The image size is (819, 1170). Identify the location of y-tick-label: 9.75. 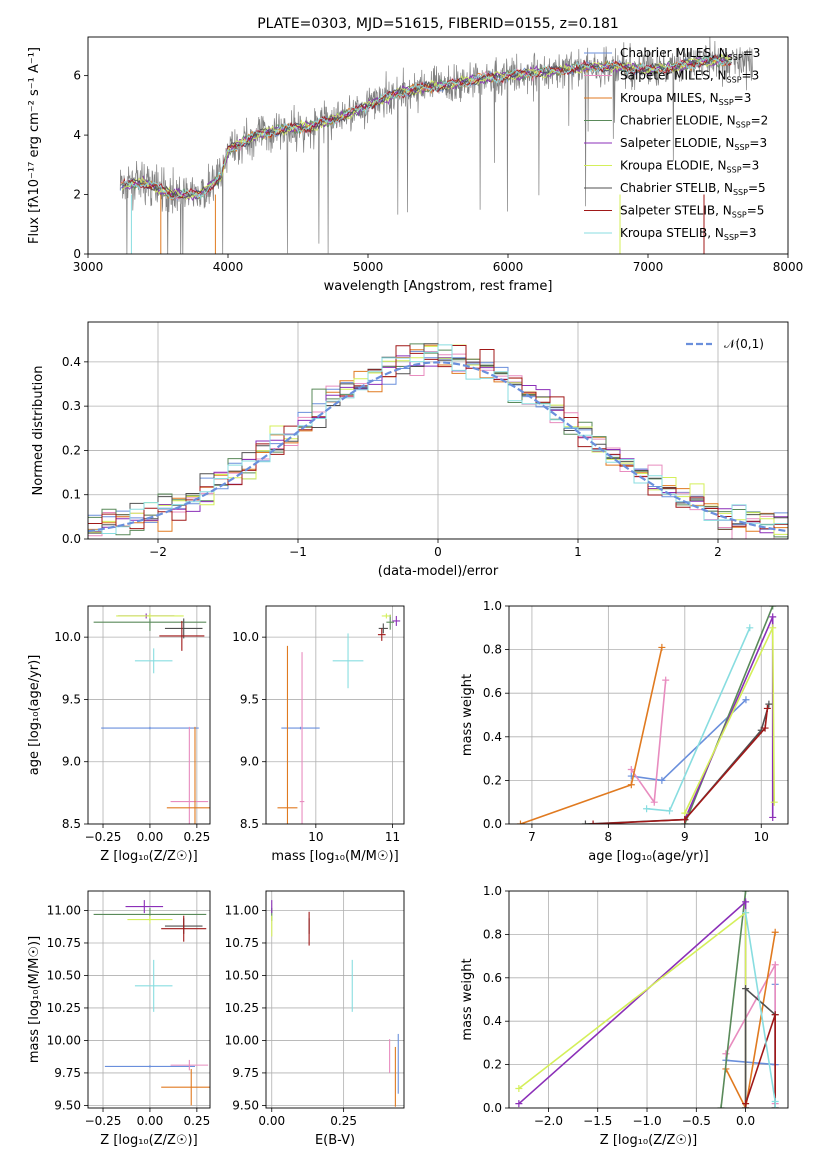
(245, 1073).